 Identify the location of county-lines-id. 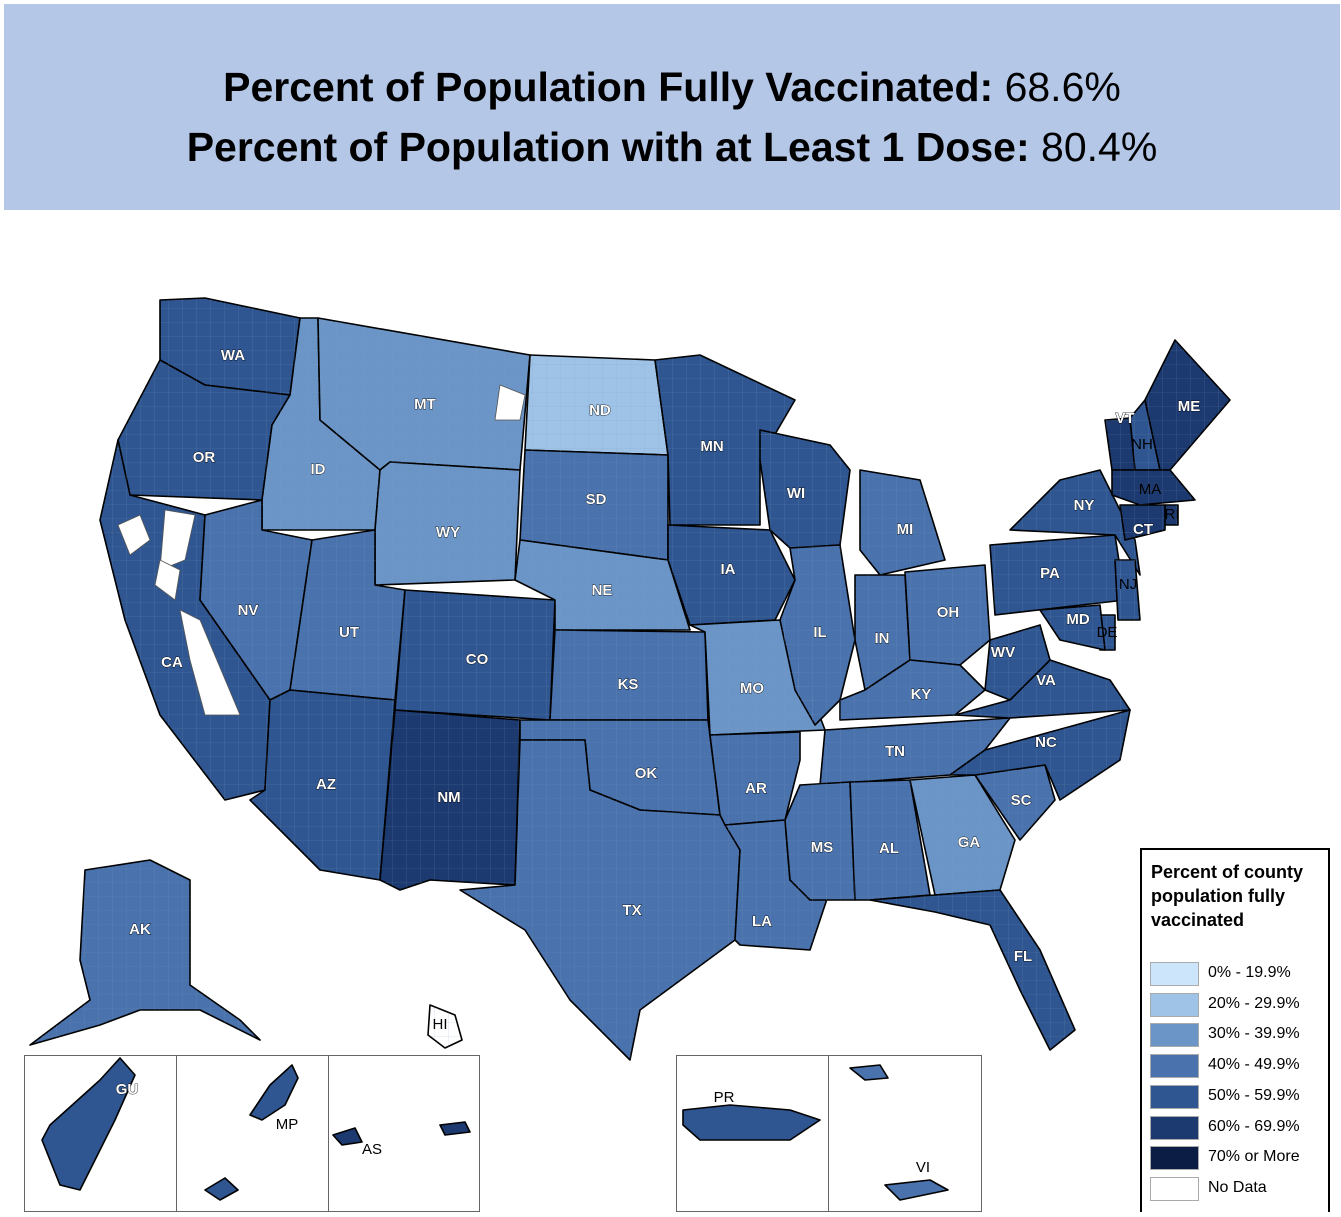
(321, 424).